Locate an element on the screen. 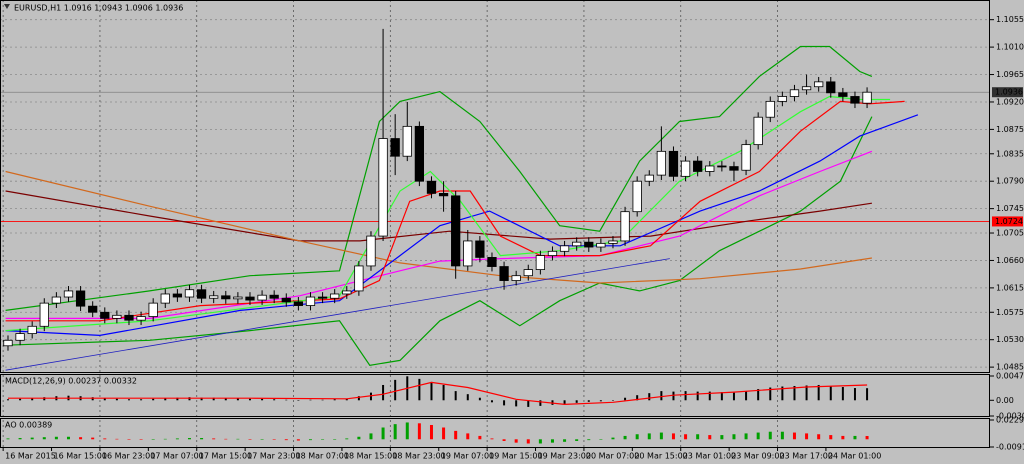 This screenshot has width=1024, height=464. y-tick-label: 1.0835 is located at coordinates (1010, 153).